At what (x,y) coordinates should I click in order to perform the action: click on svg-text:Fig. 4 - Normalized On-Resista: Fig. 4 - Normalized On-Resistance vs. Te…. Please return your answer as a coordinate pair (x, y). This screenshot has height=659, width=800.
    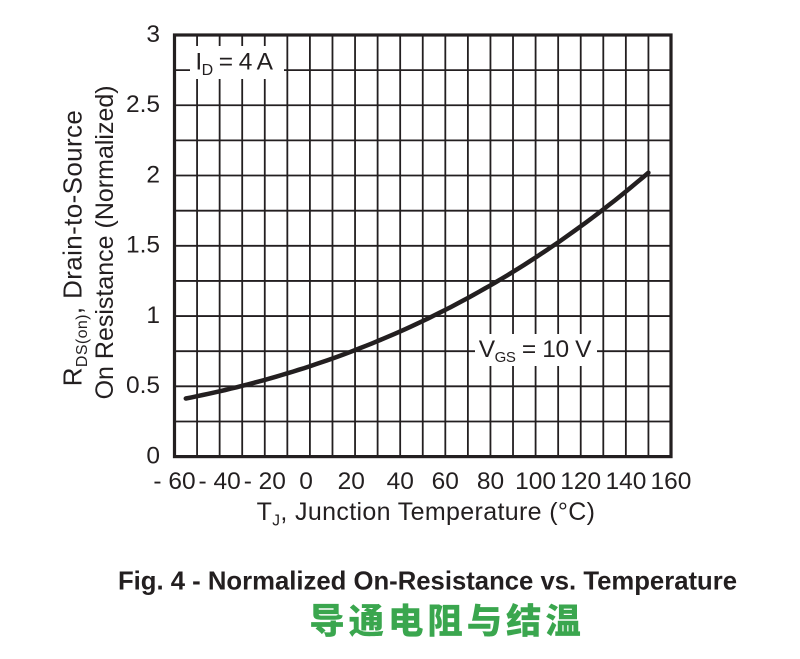
    Looking at the image, I should click on (427, 581).